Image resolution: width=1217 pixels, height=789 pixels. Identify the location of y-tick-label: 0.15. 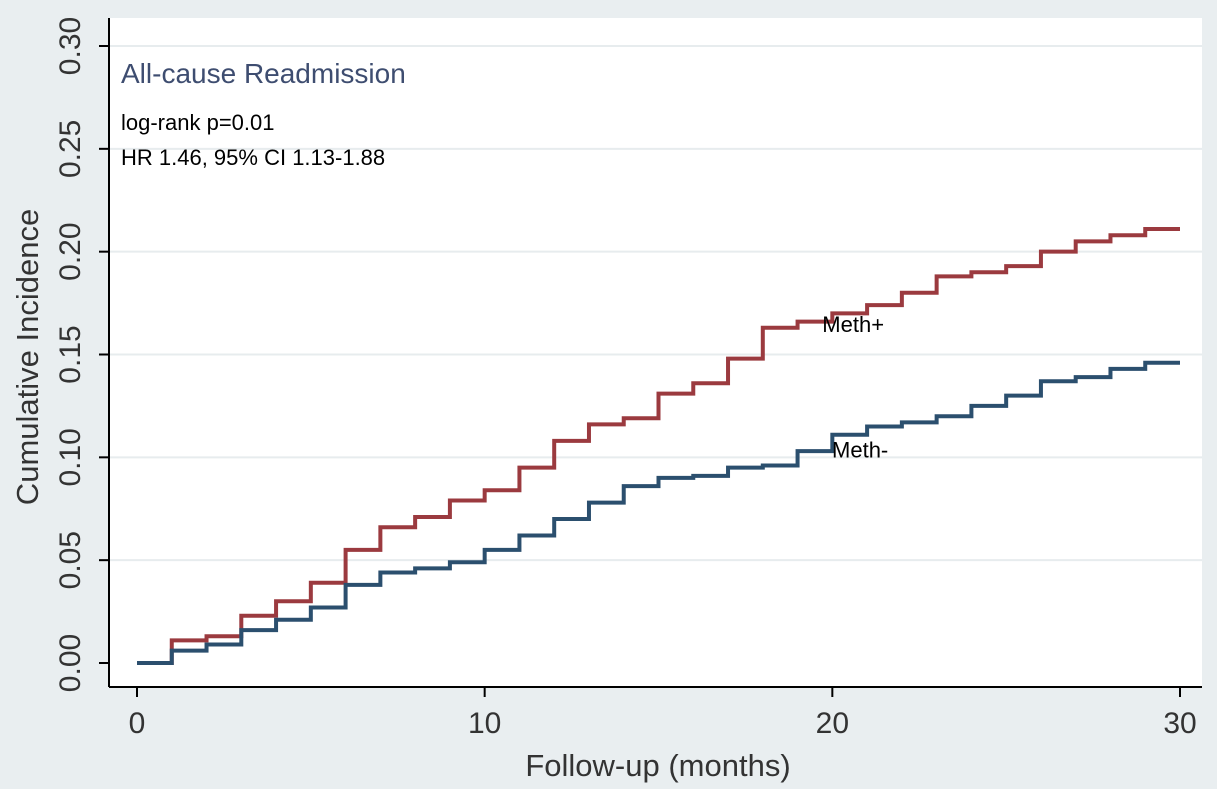
(70, 354).